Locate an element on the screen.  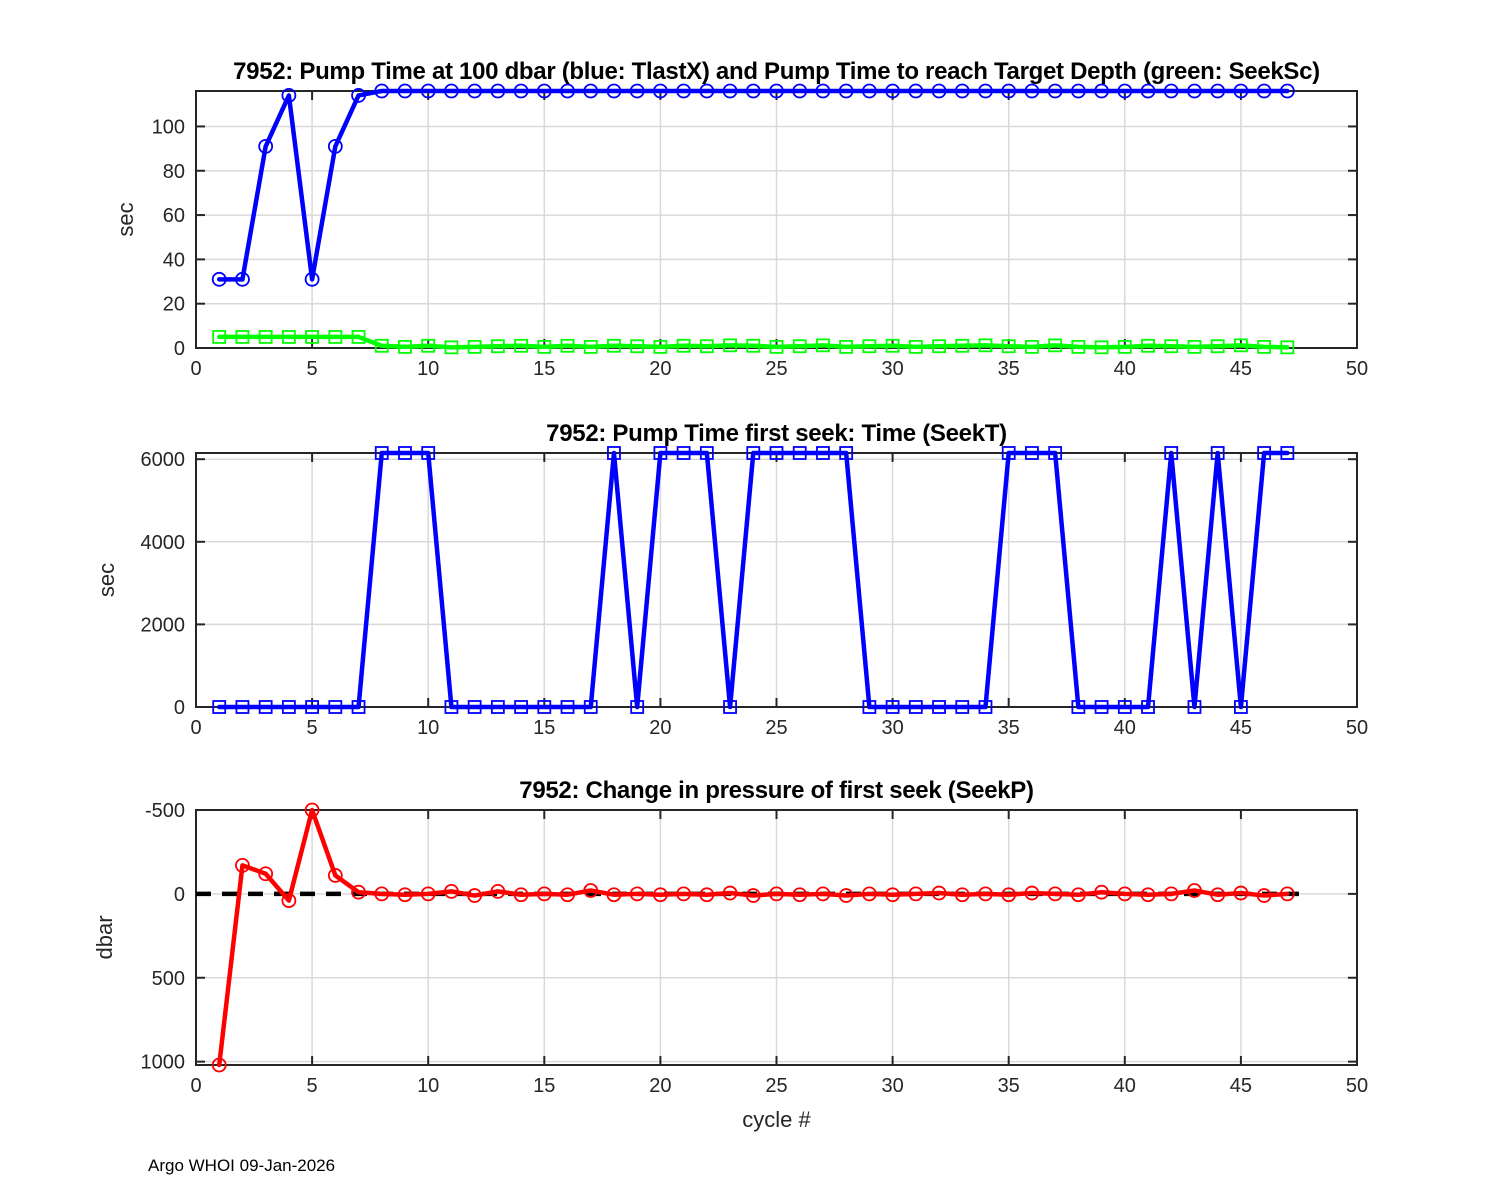
x-tick-label: 5 is located at coordinates (312, 369).